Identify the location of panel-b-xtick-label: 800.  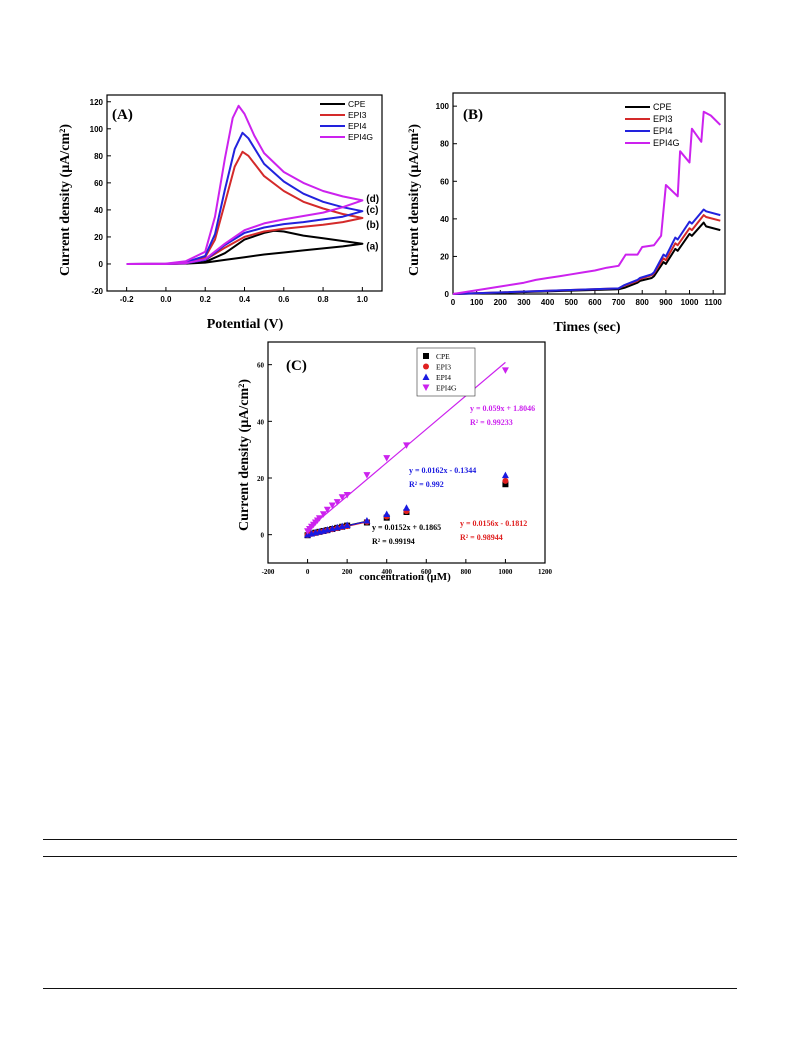
(643, 302).